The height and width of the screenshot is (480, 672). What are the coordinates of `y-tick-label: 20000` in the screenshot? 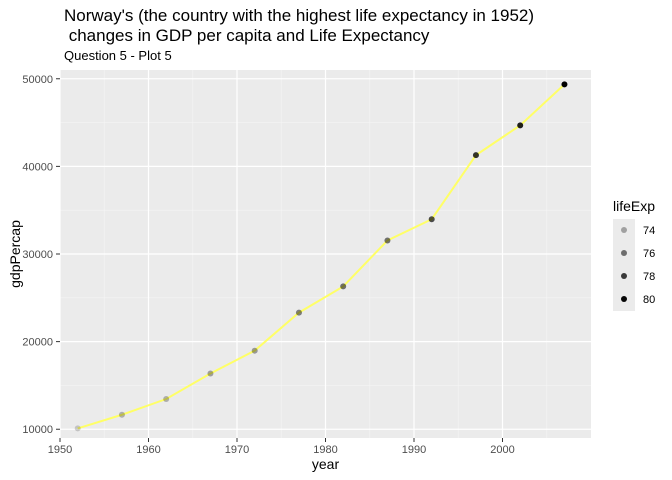 It's located at (37, 343).